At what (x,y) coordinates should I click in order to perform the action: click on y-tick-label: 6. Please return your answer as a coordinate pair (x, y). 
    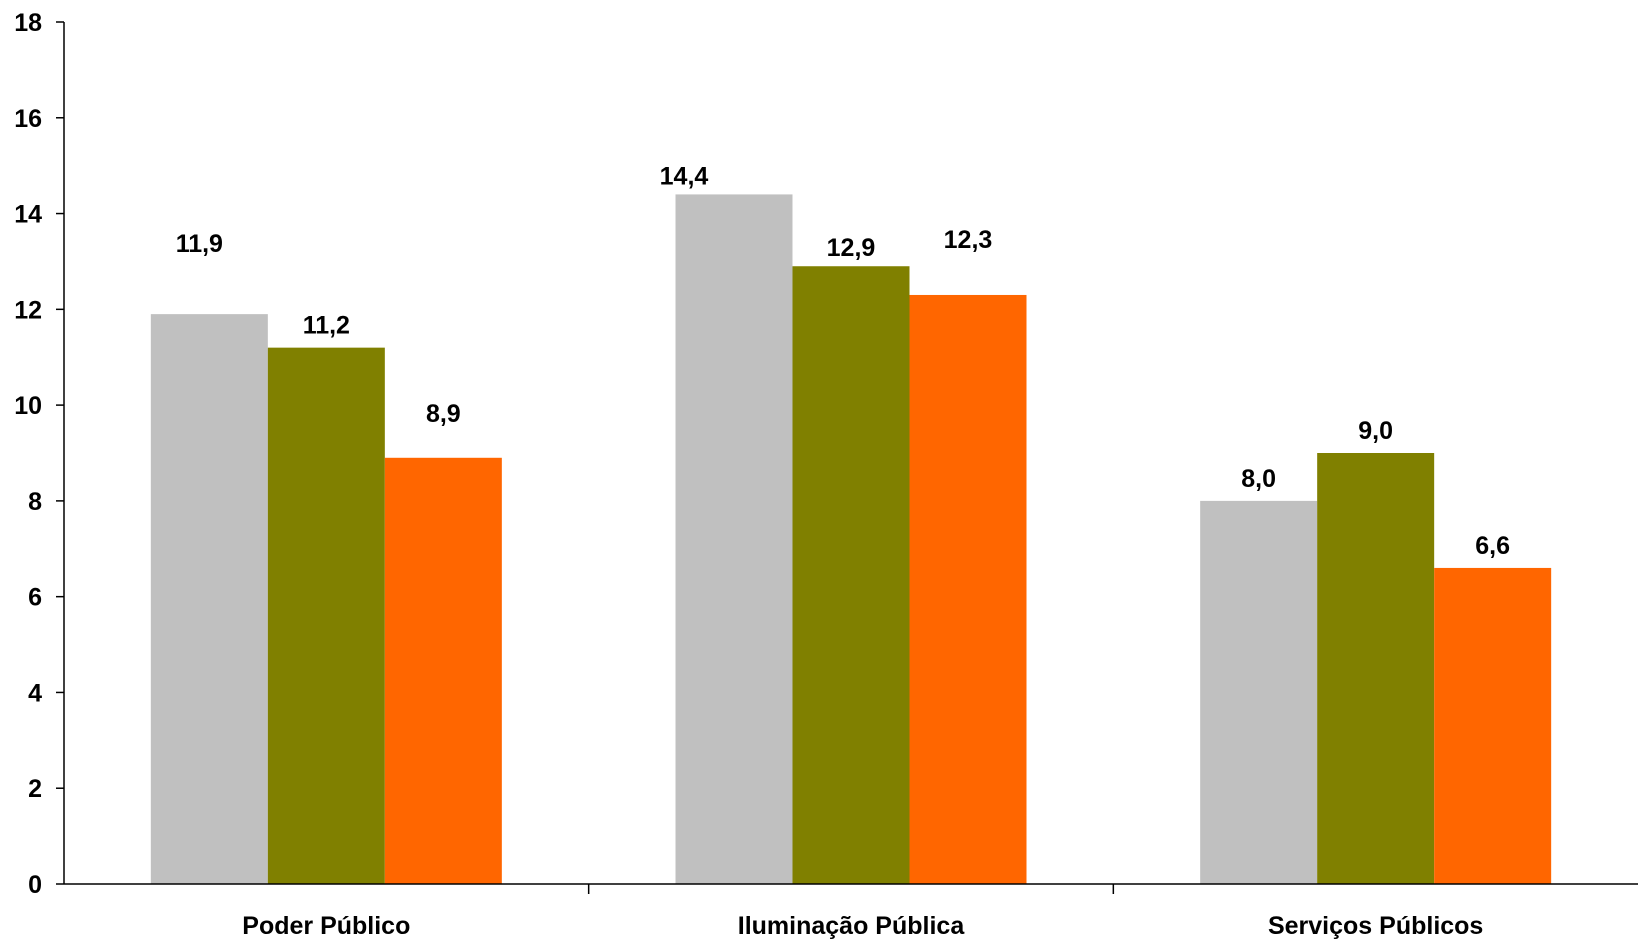
    Looking at the image, I should click on (35, 598).